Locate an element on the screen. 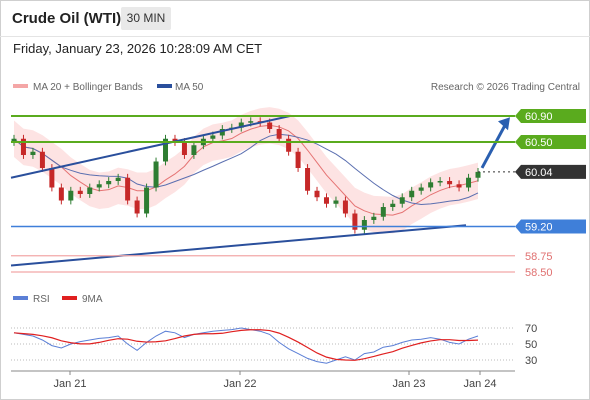  level-label-resistance: 60.50 is located at coordinates (539, 143).